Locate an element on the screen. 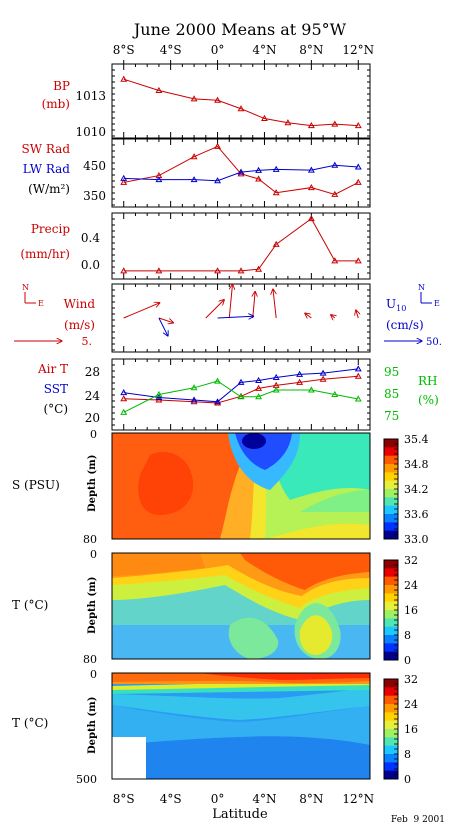  rh-label: RH is located at coordinates (428, 381).